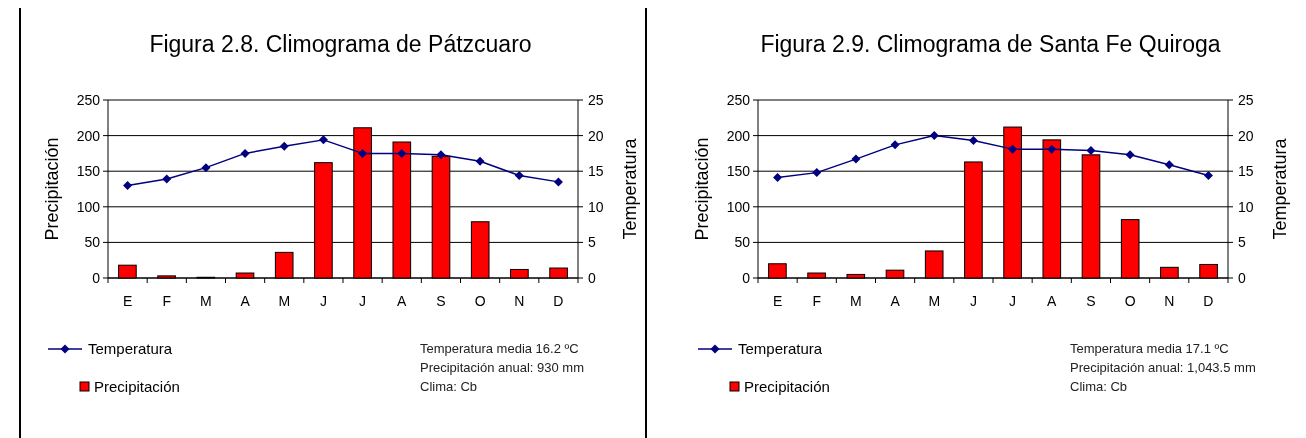 The height and width of the screenshot is (438, 1306). What do you see at coordinates (990, 44) in the screenshot?
I see `chart-title: Figura 2.9. Climograma de Santa Fe Quiroga` at bounding box center [990, 44].